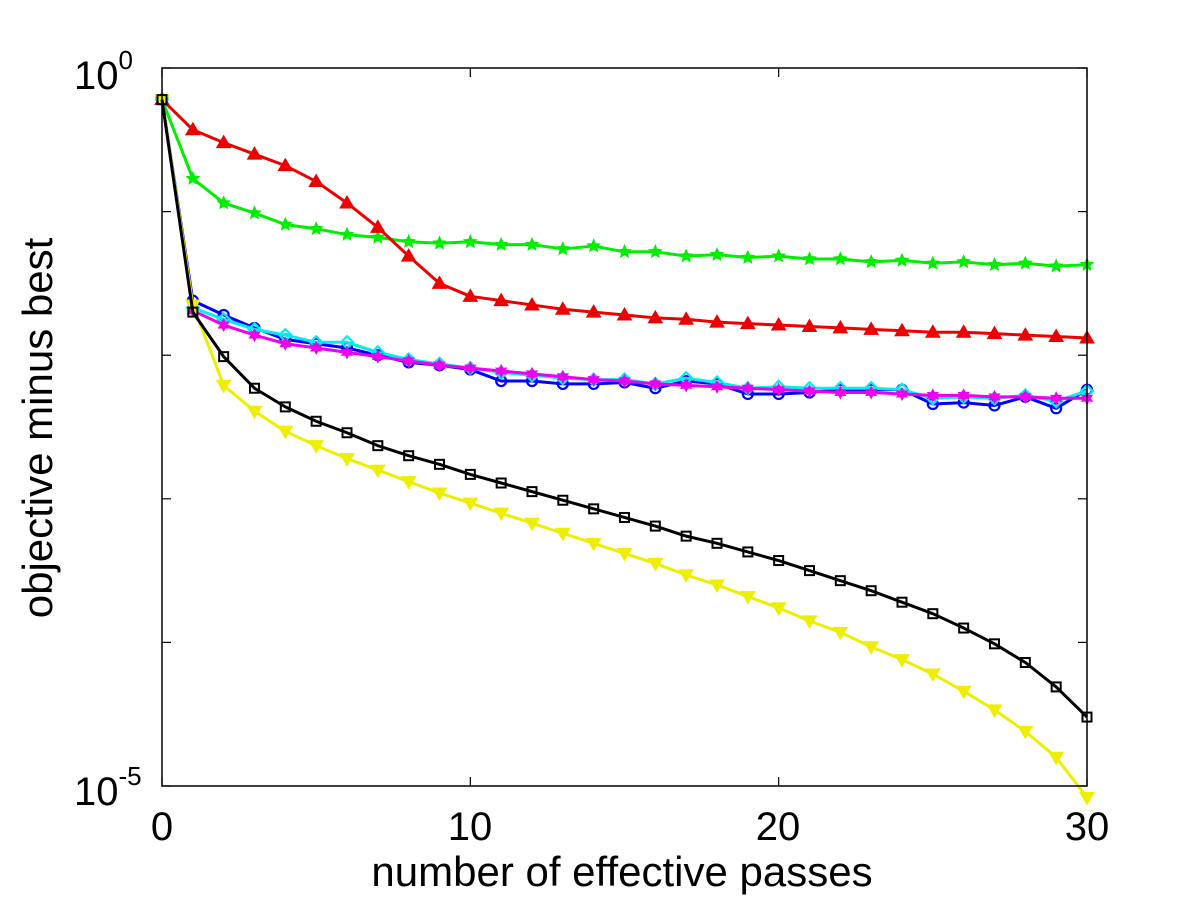 The height and width of the screenshot is (901, 1201). I want to click on y-tick-label-bottom: 10-5, so click(108, 787).